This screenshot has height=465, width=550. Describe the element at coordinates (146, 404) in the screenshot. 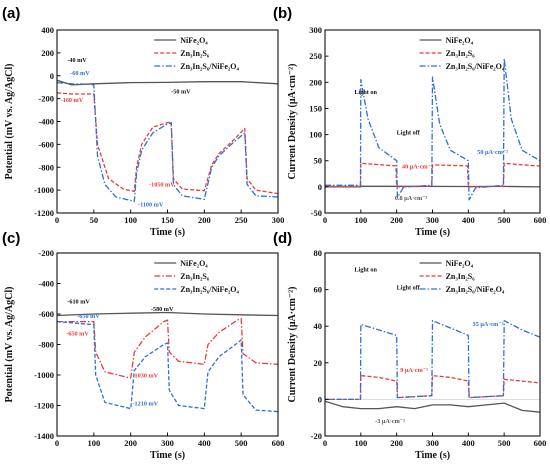

I see `annotation: -1210 mV` at that location.